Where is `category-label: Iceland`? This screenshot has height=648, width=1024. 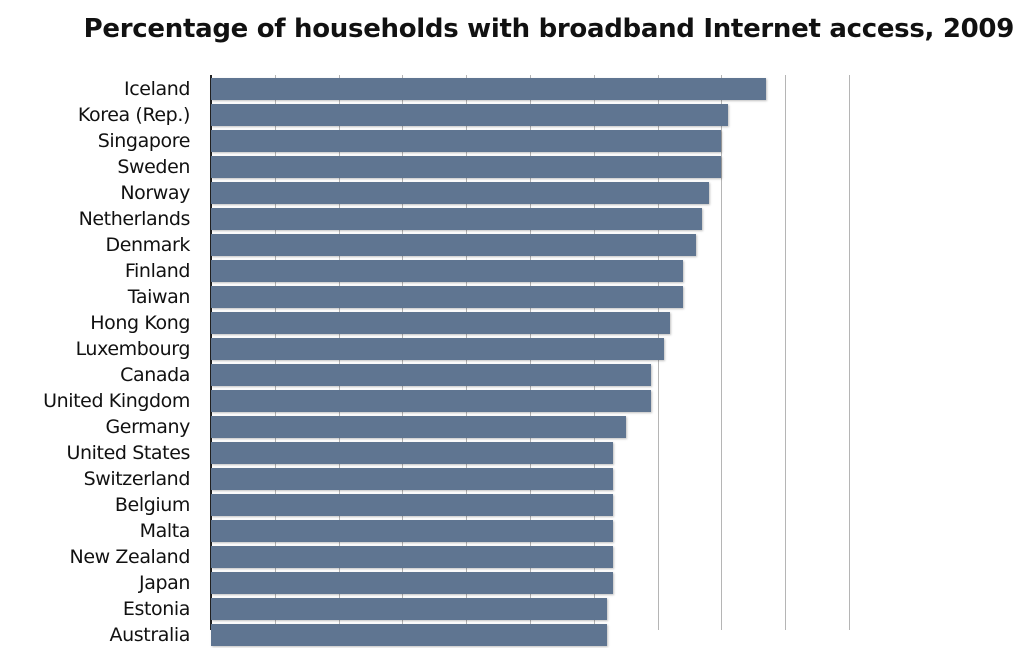
category-label: Iceland is located at coordinates (157, 89).